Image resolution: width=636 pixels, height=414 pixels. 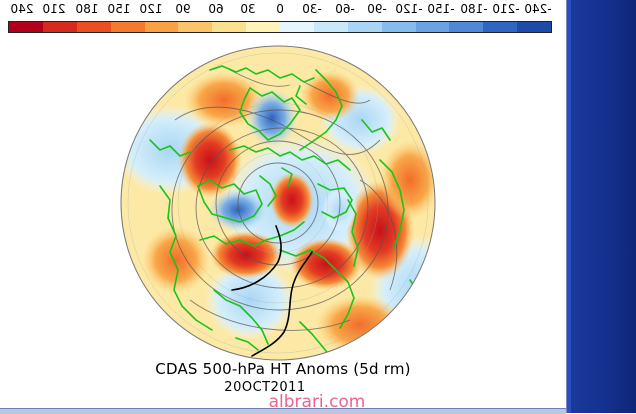 What do you see at coordinates (317, 402) in the screenshot?
I see `watermark-text: albrari.com` at bounding box center [317, 402].